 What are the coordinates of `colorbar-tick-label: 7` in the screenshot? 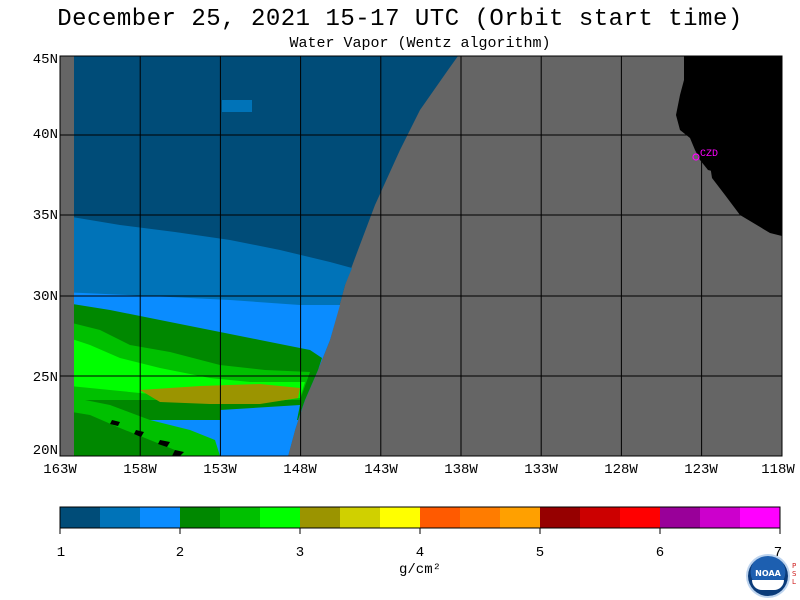 It's located at (778, 553).